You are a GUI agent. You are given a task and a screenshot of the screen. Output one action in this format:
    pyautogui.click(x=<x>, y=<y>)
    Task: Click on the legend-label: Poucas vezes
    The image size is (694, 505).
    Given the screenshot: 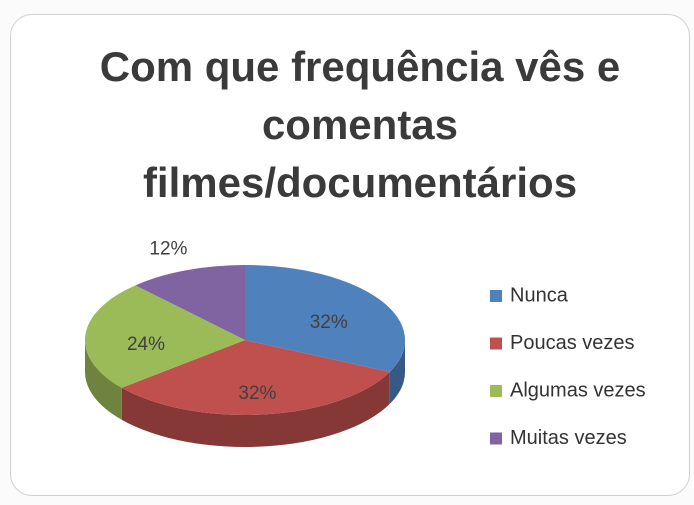 What is the action you would take?
    pyautogui.click(x=572, y=343)
    